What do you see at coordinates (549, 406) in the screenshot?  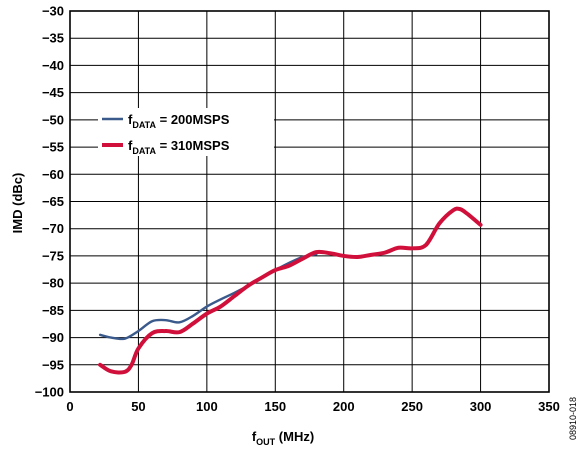 I see `x-tick-label: 350` at bounding box center [549, 406].